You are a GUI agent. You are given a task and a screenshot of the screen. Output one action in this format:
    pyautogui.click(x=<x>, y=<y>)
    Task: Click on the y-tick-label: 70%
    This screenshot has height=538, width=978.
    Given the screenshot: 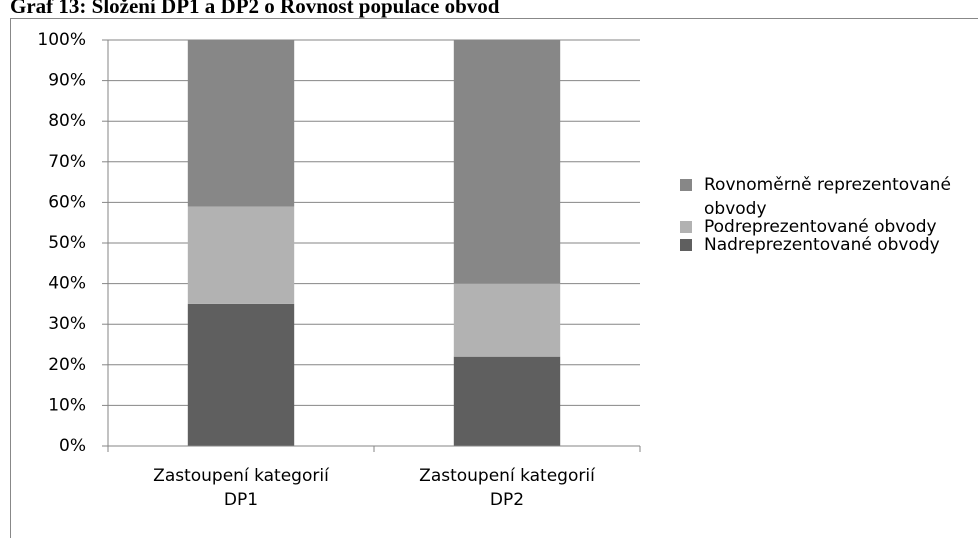 What is the action you would take?
    pyautogui.click(x=67, y=162)
    